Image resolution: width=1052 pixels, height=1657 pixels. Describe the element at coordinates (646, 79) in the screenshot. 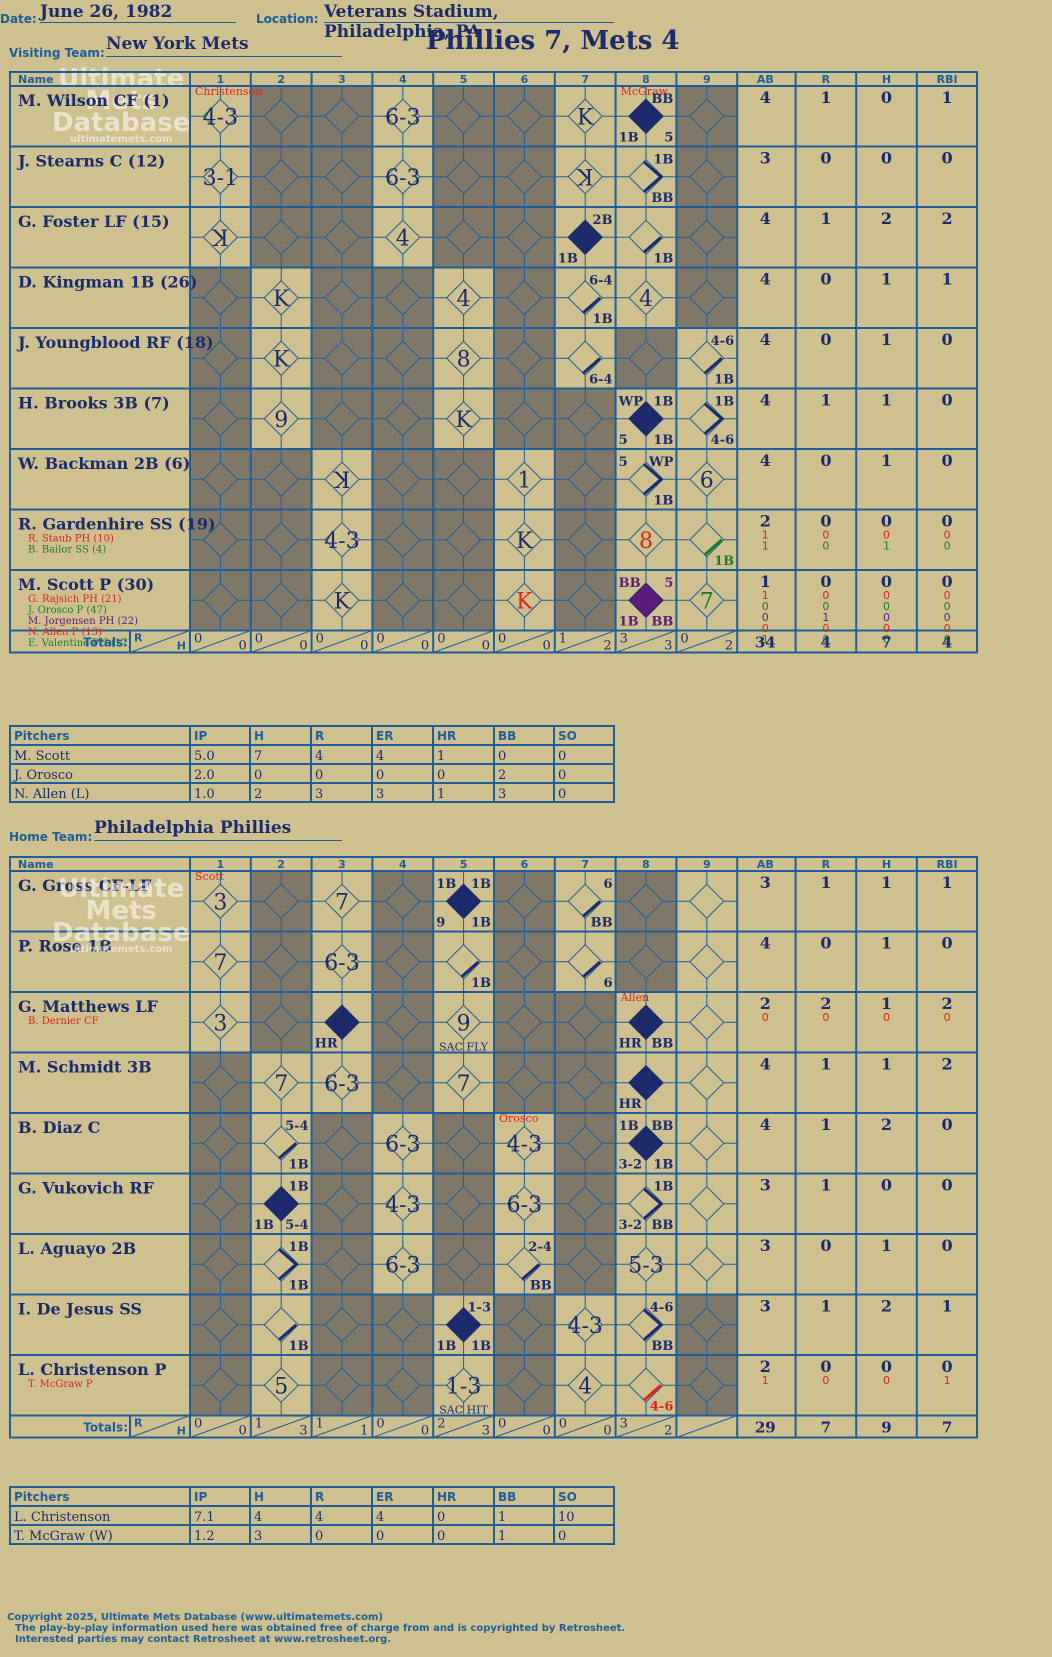

I see `visitor-inning-header: 8` at that location.